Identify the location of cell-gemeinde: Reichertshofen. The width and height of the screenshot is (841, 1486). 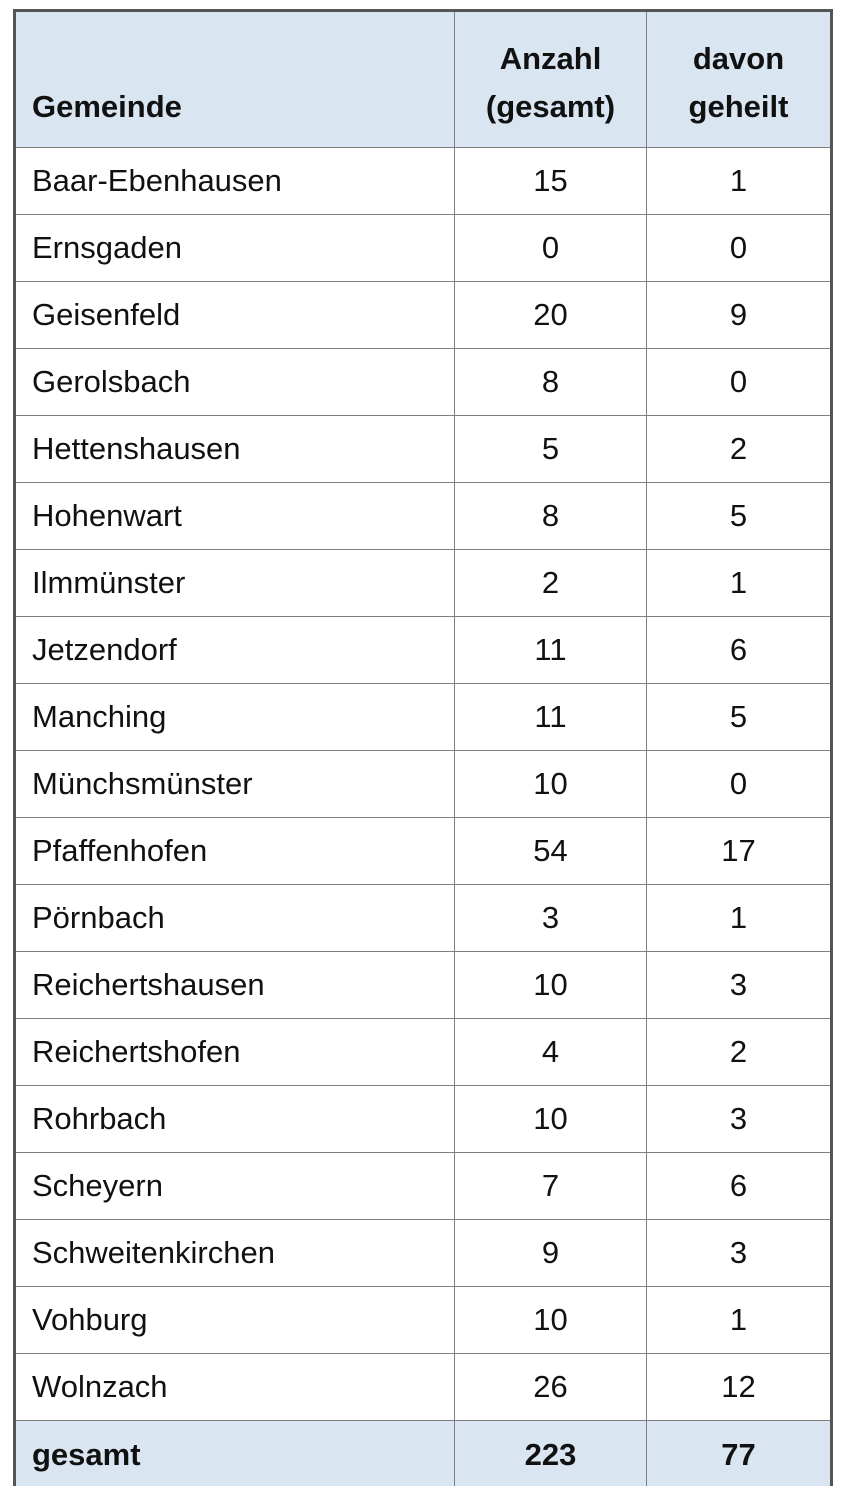
(234, 1052).